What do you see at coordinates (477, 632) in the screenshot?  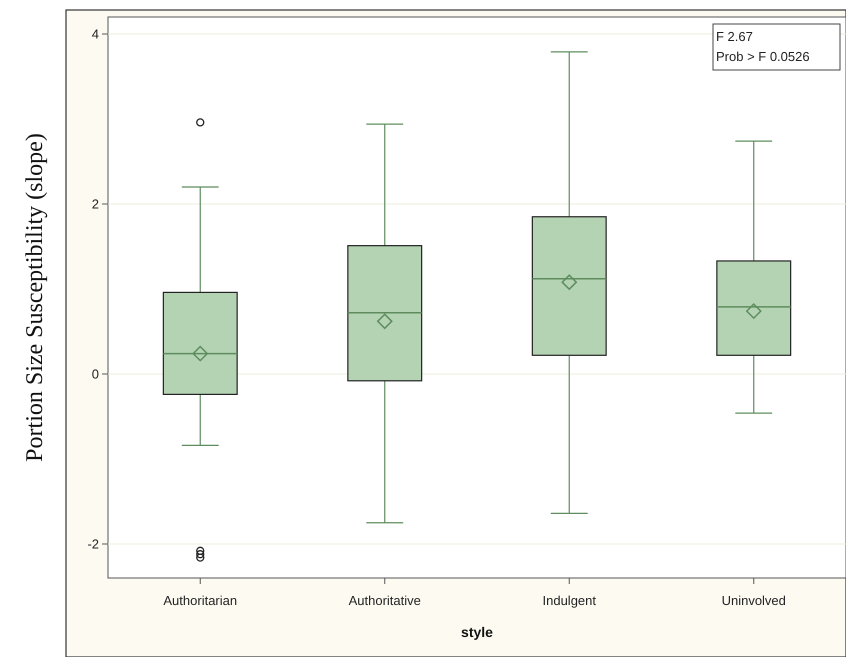 I see `x-axis-title: style` at bounding box center [477, 632].